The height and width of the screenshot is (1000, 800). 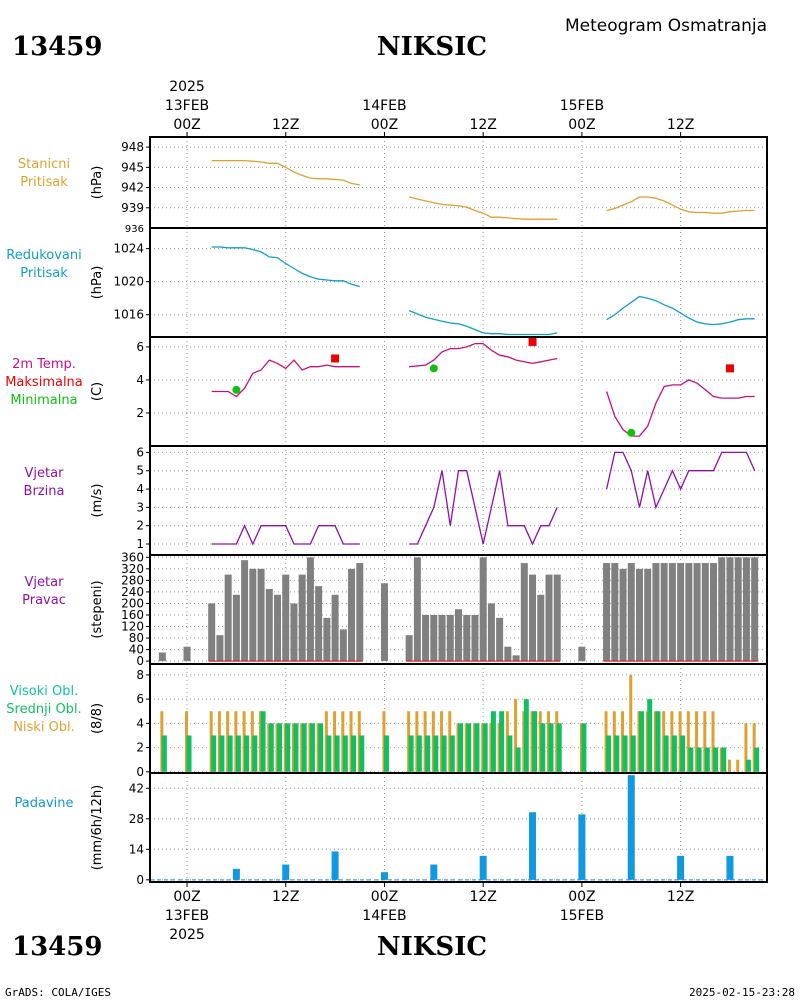 I want to click on y-tick-label: 1020, so click(x=128, y=282).